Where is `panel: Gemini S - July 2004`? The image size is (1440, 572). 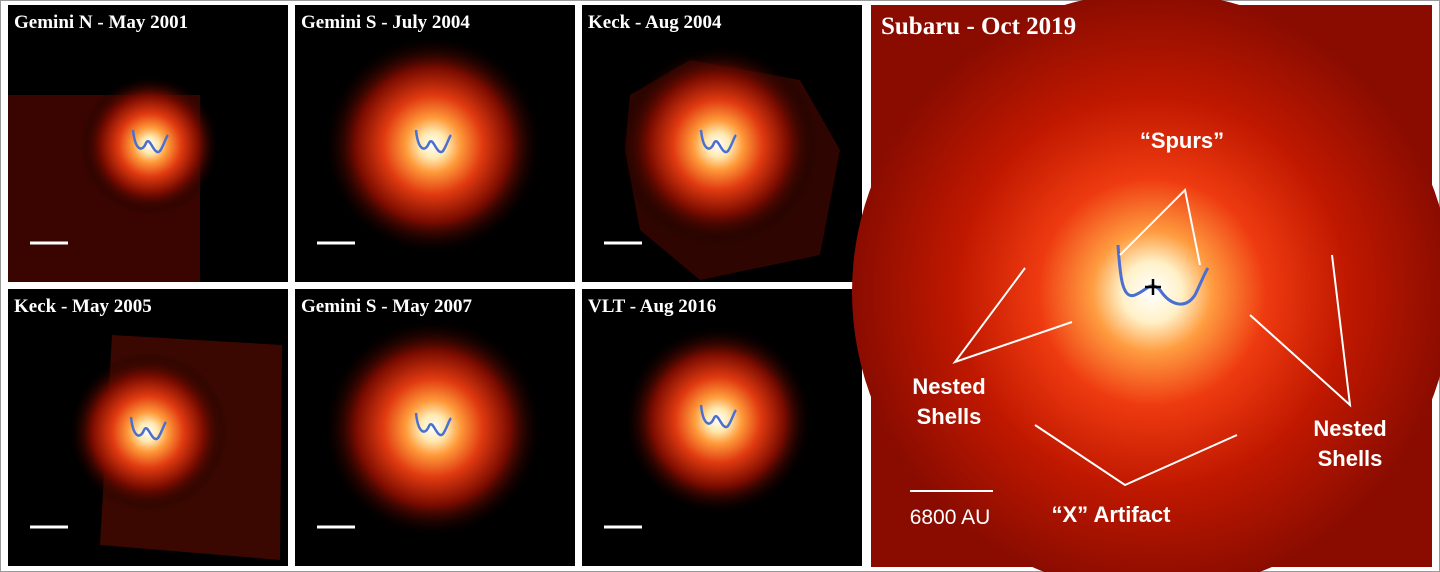
panel: Gemini S - July 2004 is located at coordinates (435, 143).